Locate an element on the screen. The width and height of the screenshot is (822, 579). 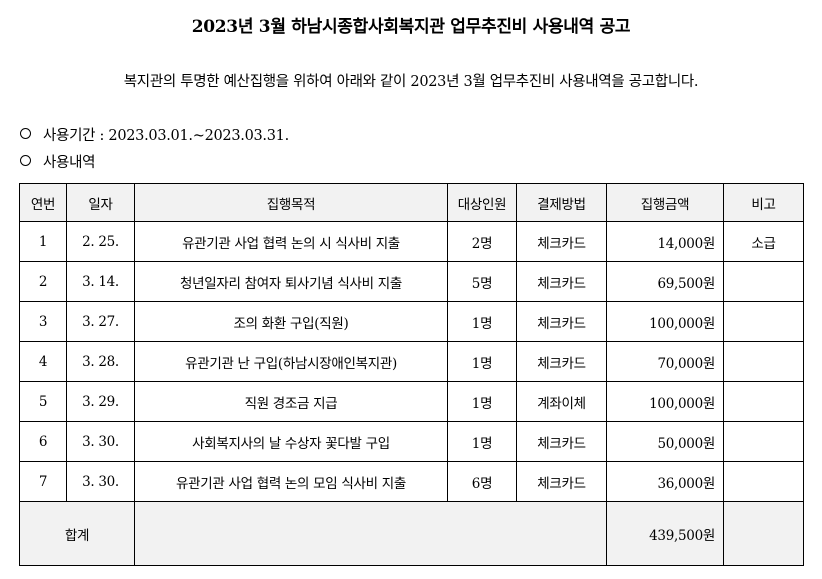
table-row: 4 3. 28. 유관기관 난 구입(하남시장애인복지관) 1명 체크카드 70,000원 is located at coordinates (411, 361).